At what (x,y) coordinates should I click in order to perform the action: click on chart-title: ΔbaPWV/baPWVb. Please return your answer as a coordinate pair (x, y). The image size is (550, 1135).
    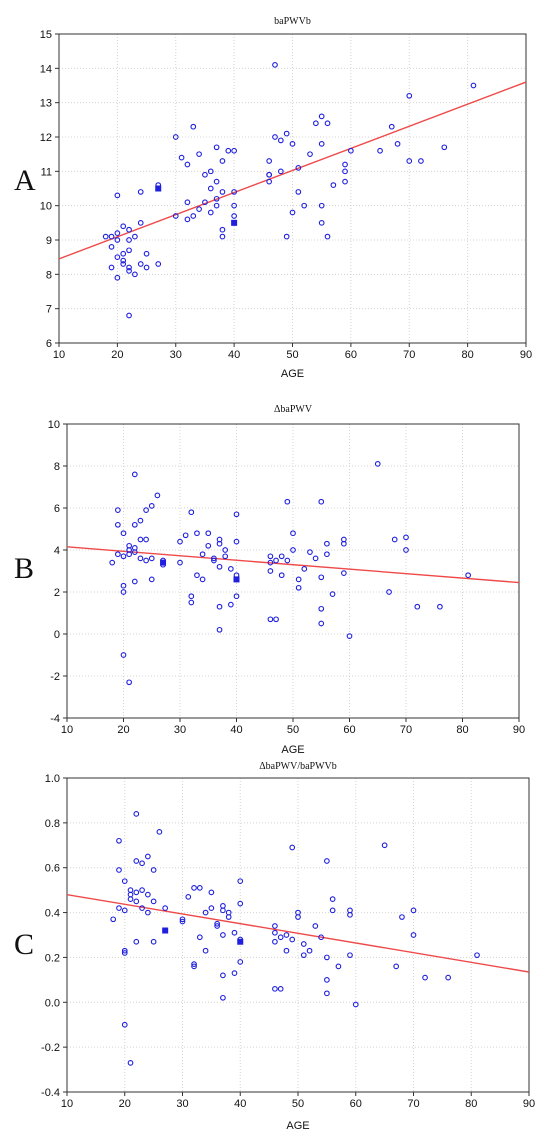
    Looking at the image, I should click on (298, 766).